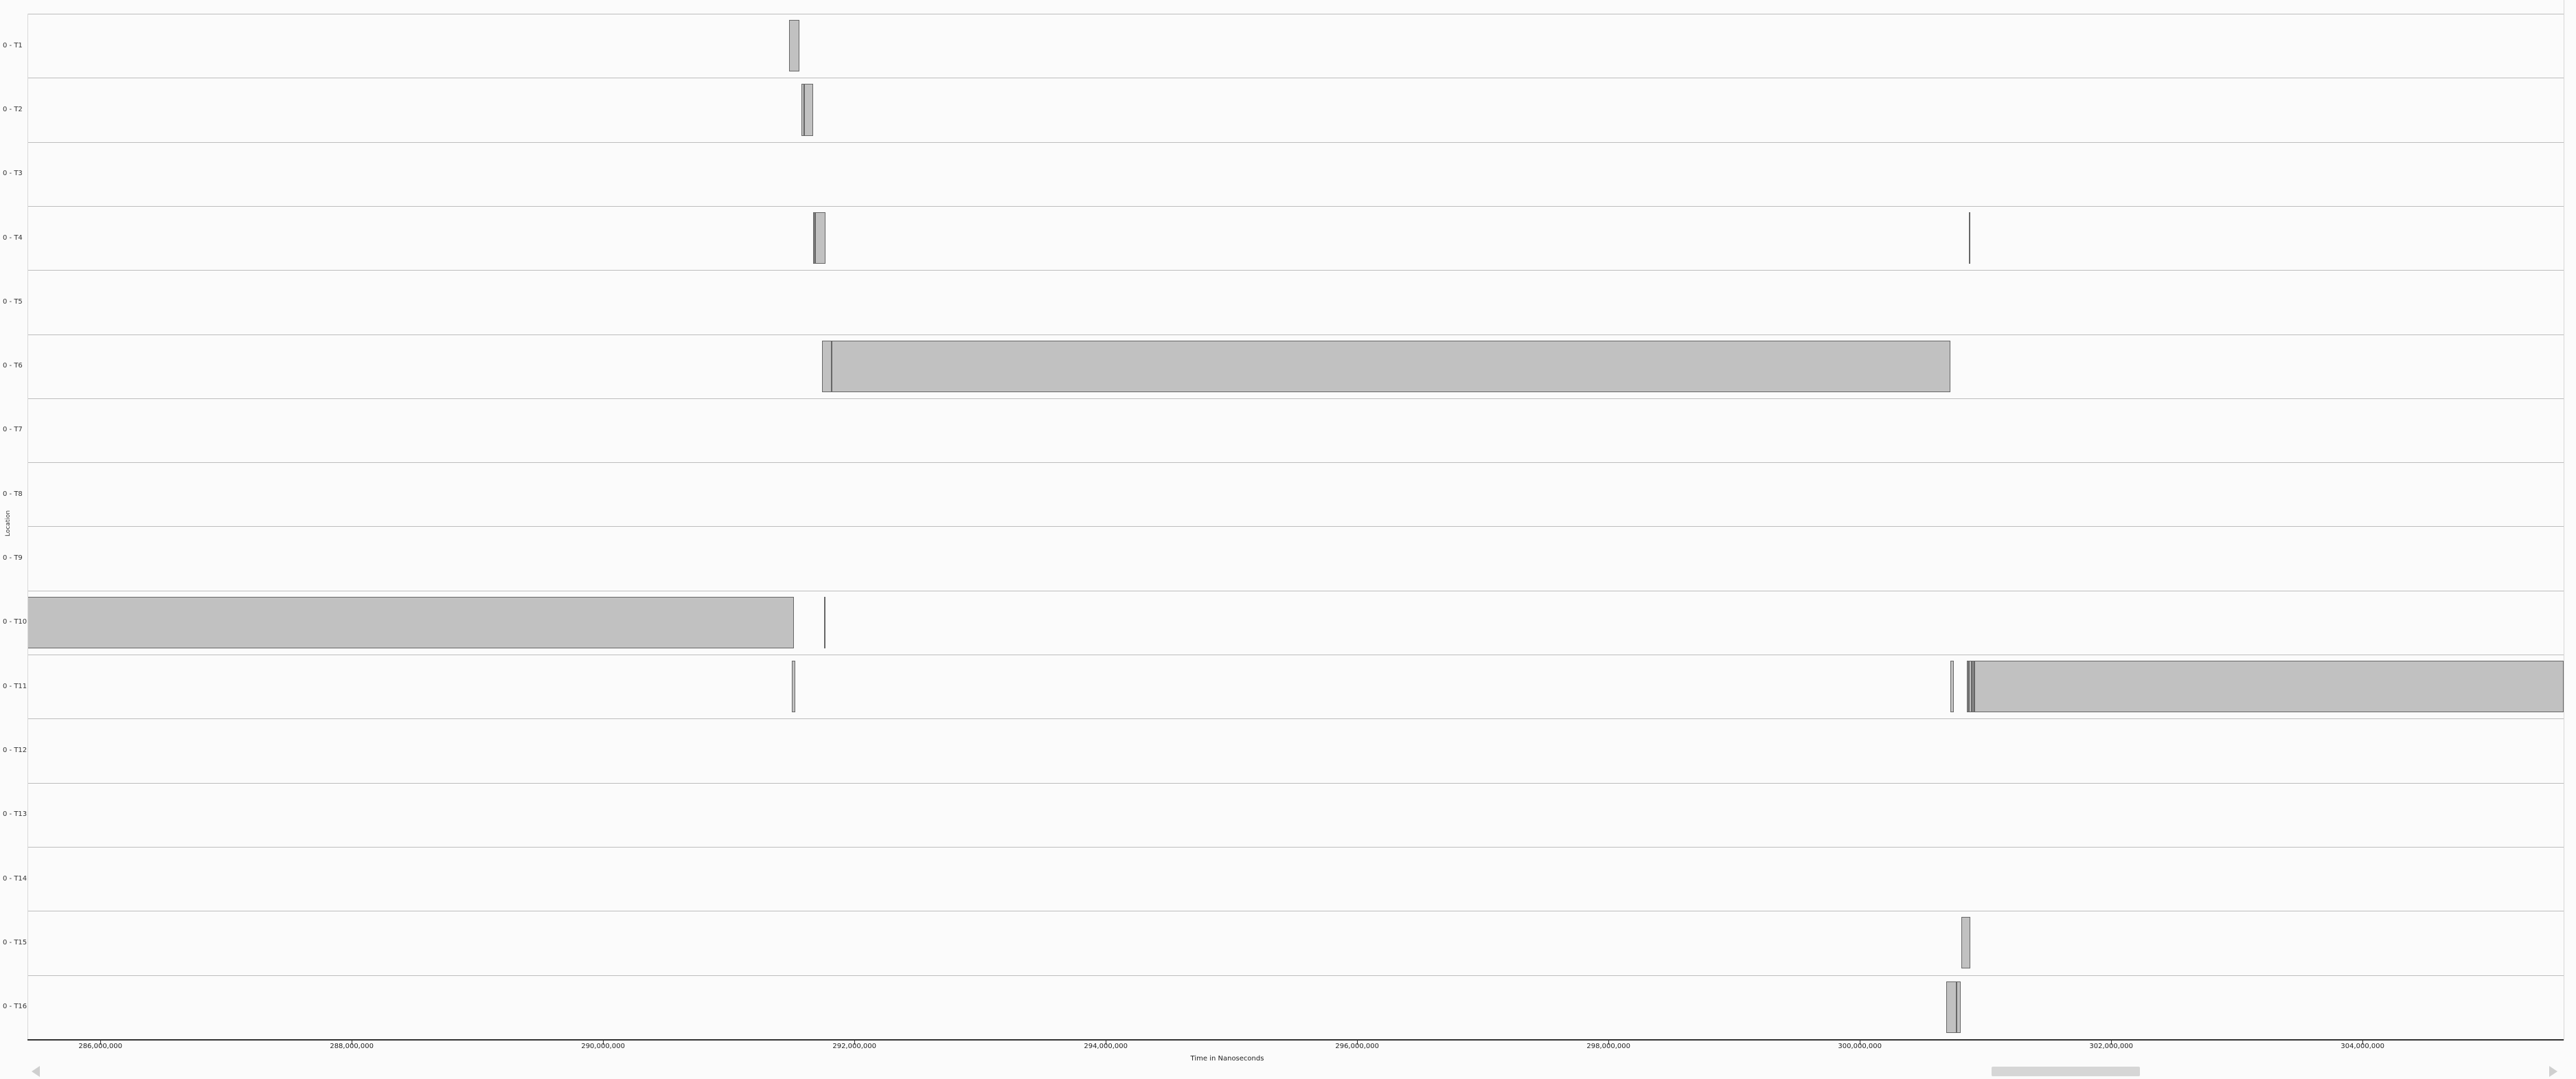 Image resolution: width=2576 pixels, height=1079 pixels. Describe the element at coordinates (1295, 1040) in the screenshot. I see `x-axis-line` at that location.